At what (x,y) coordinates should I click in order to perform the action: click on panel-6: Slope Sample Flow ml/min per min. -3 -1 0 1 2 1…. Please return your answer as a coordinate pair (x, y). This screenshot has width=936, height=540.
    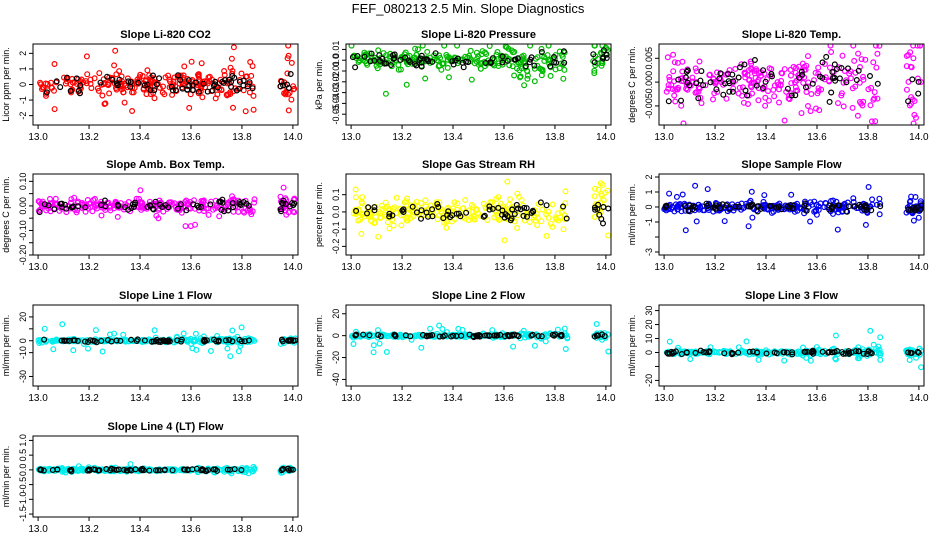
    Looking at the image, I should click on (778, 216).